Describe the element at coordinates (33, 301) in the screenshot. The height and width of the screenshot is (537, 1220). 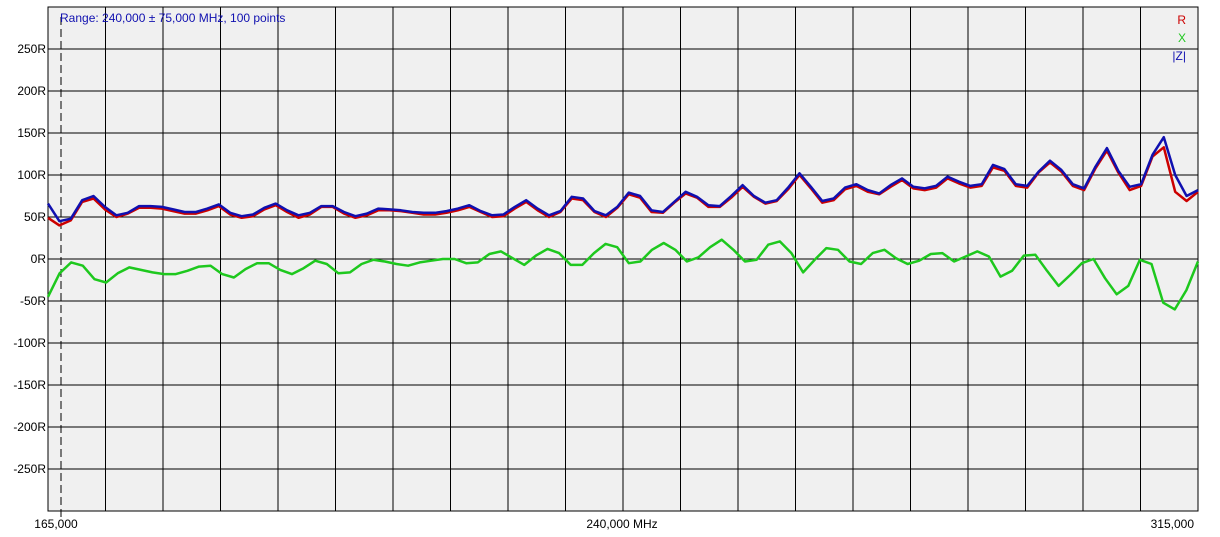
I see `y-tick-label: -50R` at that location.